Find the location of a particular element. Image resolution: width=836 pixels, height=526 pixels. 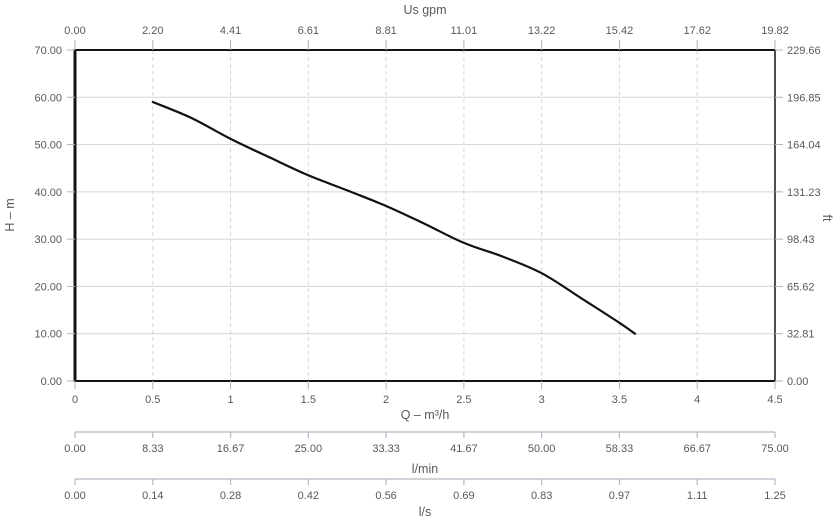

lmin-axis-tick-label: 75.00 is located at coordinates (775, 449).